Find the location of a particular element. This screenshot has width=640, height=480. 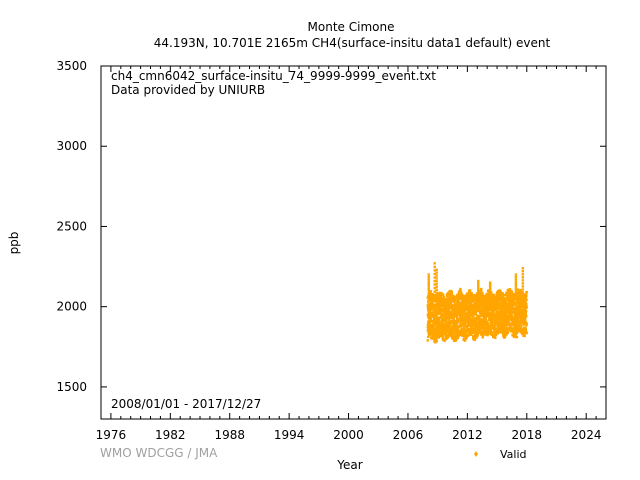

y-tick-label: 1500 is located at coordinates (71, 387).